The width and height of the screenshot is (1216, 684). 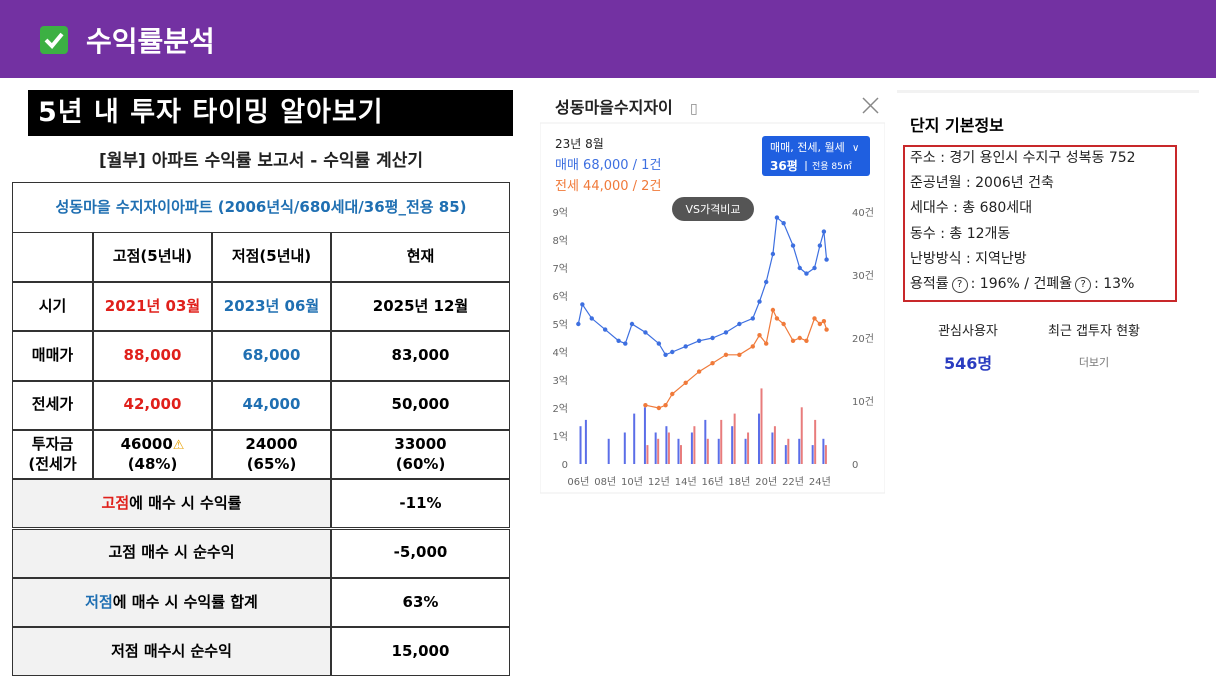 I want to click on check-icon, so click(x=54, y=40).